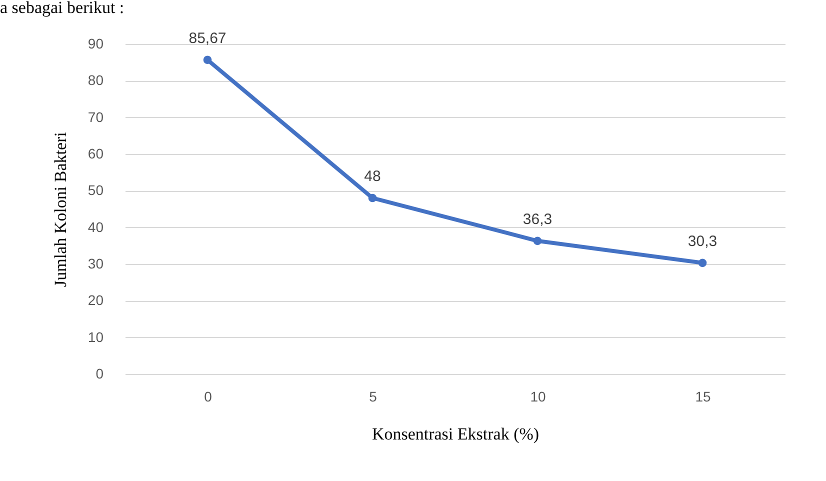 The height and width of the screenshot is (481, 826). What do you see at coordinates (372, 176) in the screenshot?
I see `data-label: 48` at bounding box center [372, 176].